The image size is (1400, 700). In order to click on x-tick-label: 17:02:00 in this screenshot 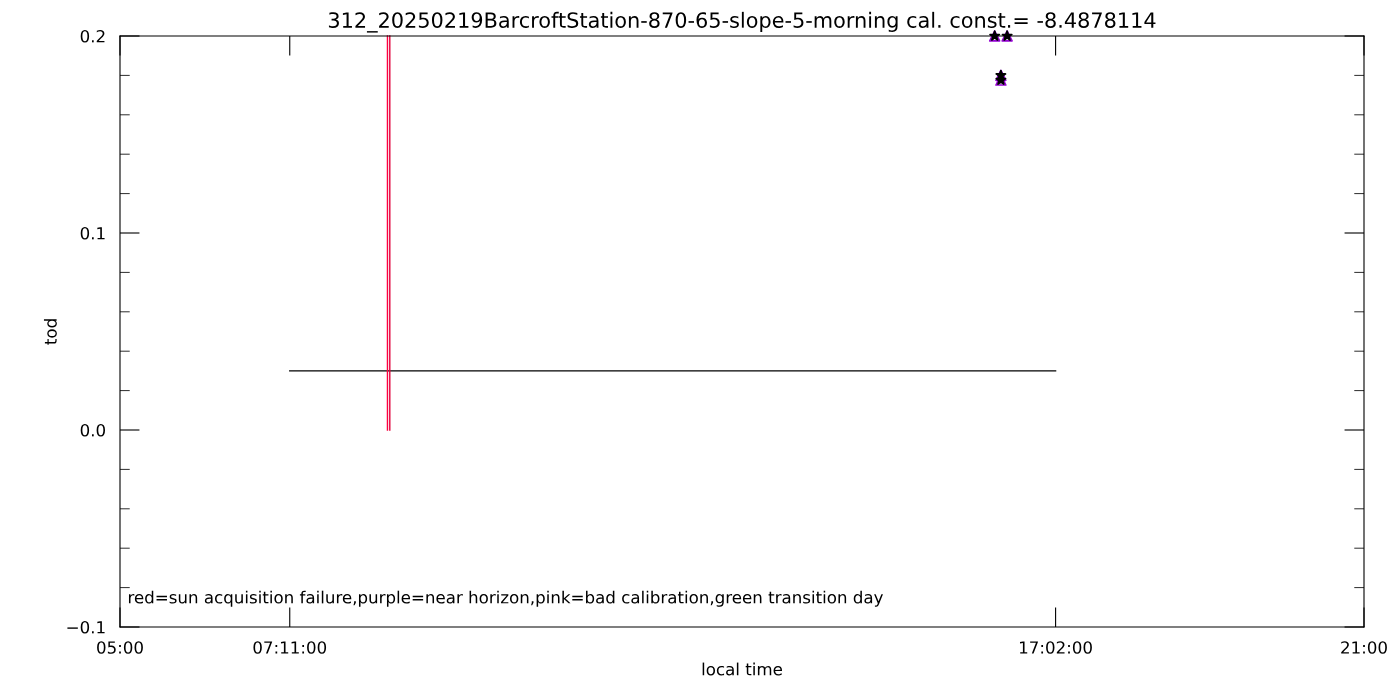, I will do `click(1055, 647)`.